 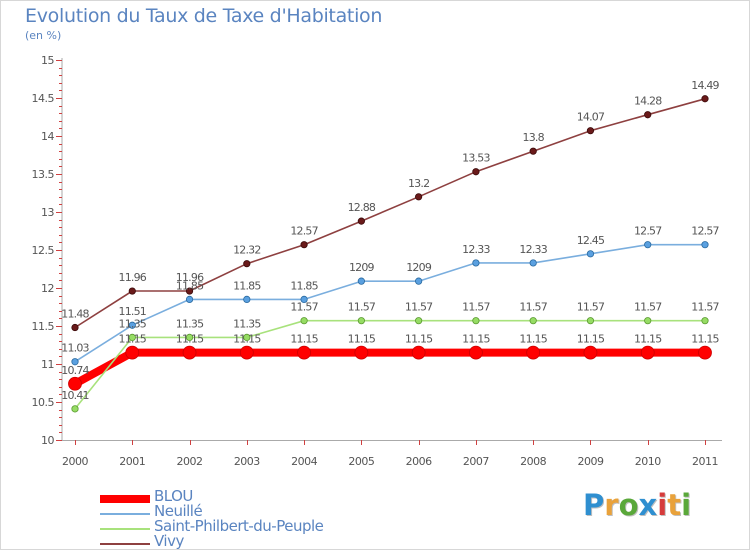 I want to click on x-tick-label: 2006, so click(x=419, y=461).